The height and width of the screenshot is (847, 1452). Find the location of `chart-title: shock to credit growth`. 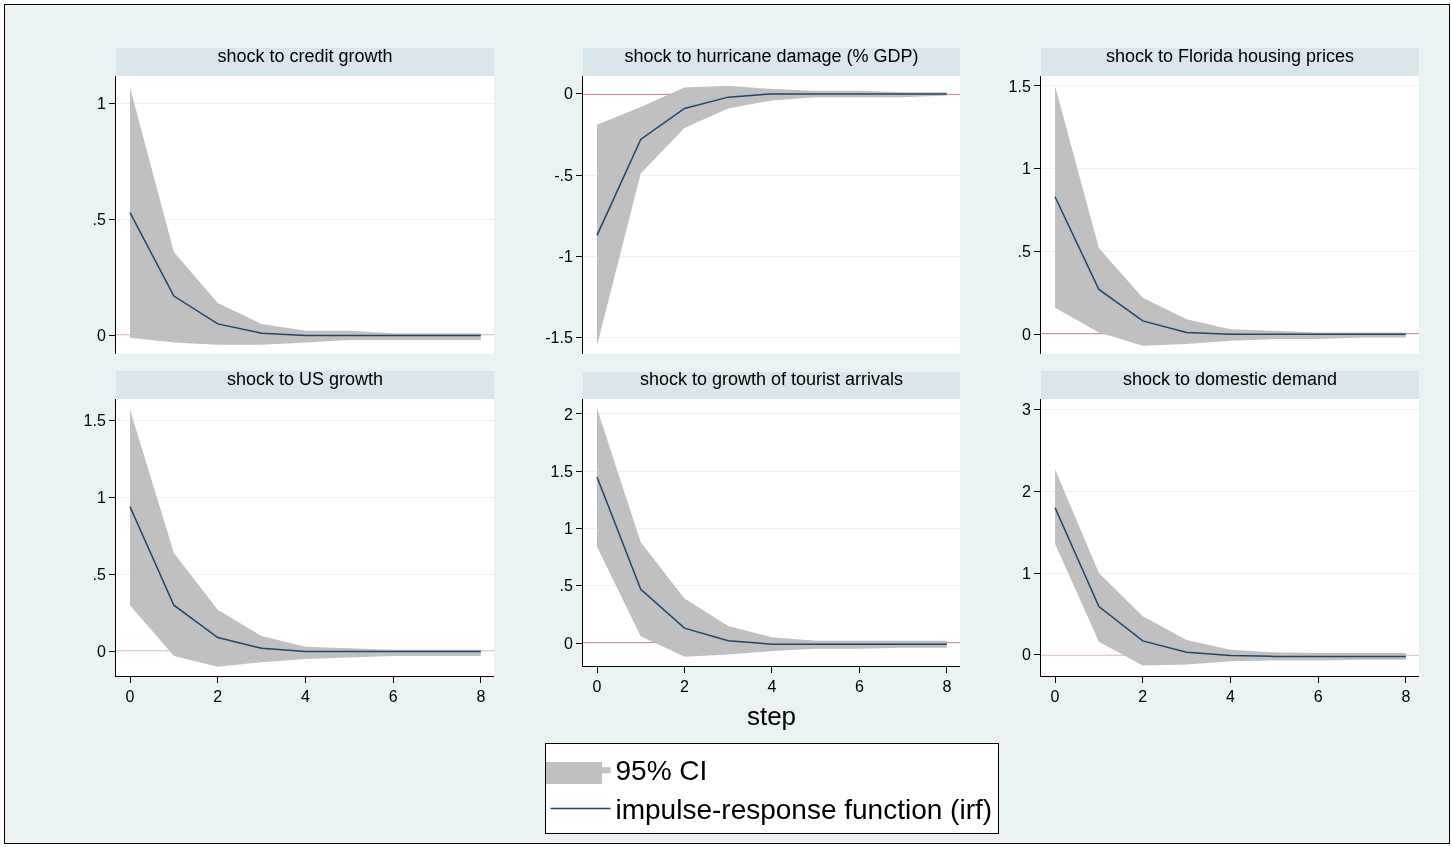

chart-title: shock to credit growth is located at coordinates (305, 56).